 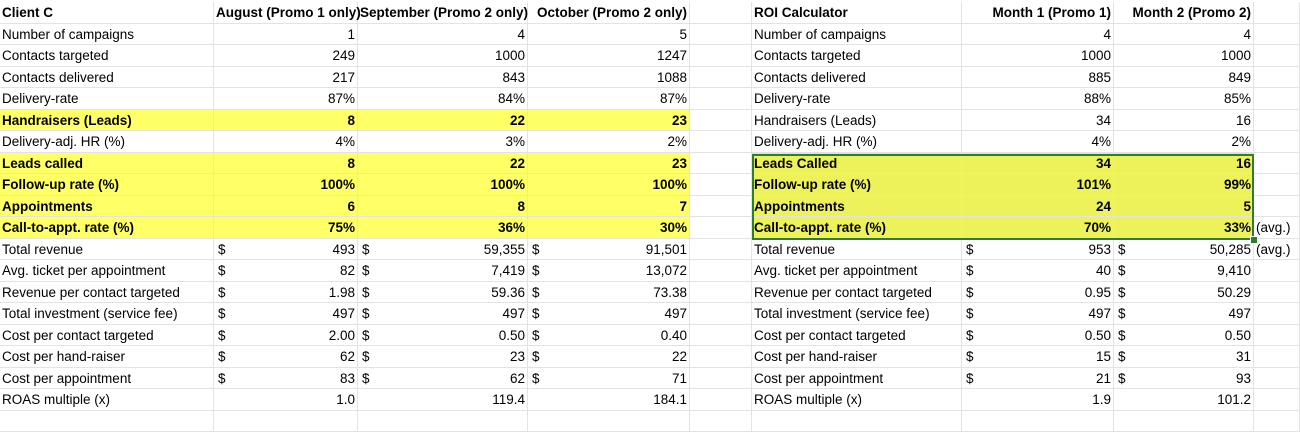 What do you see at coordinates (857, 99) in the screenshot?
I see `right-row-label: Delivery-rate` at bounding box center [857, 99].